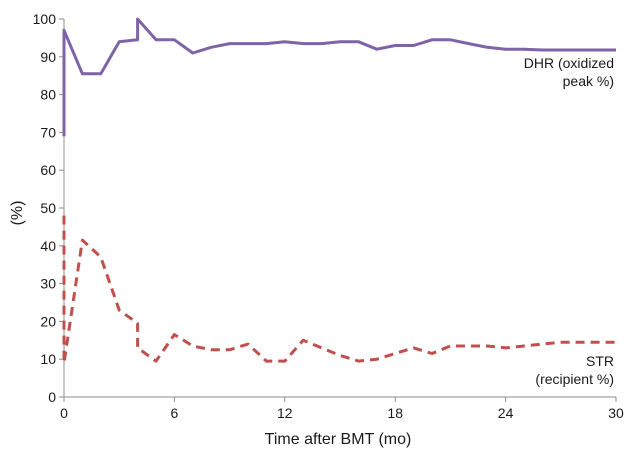 This screenshot has height=451, width=640. Describe the element at coordinates (48, 359) in the screenshot. I see `y-tick-label: 10` at that location.